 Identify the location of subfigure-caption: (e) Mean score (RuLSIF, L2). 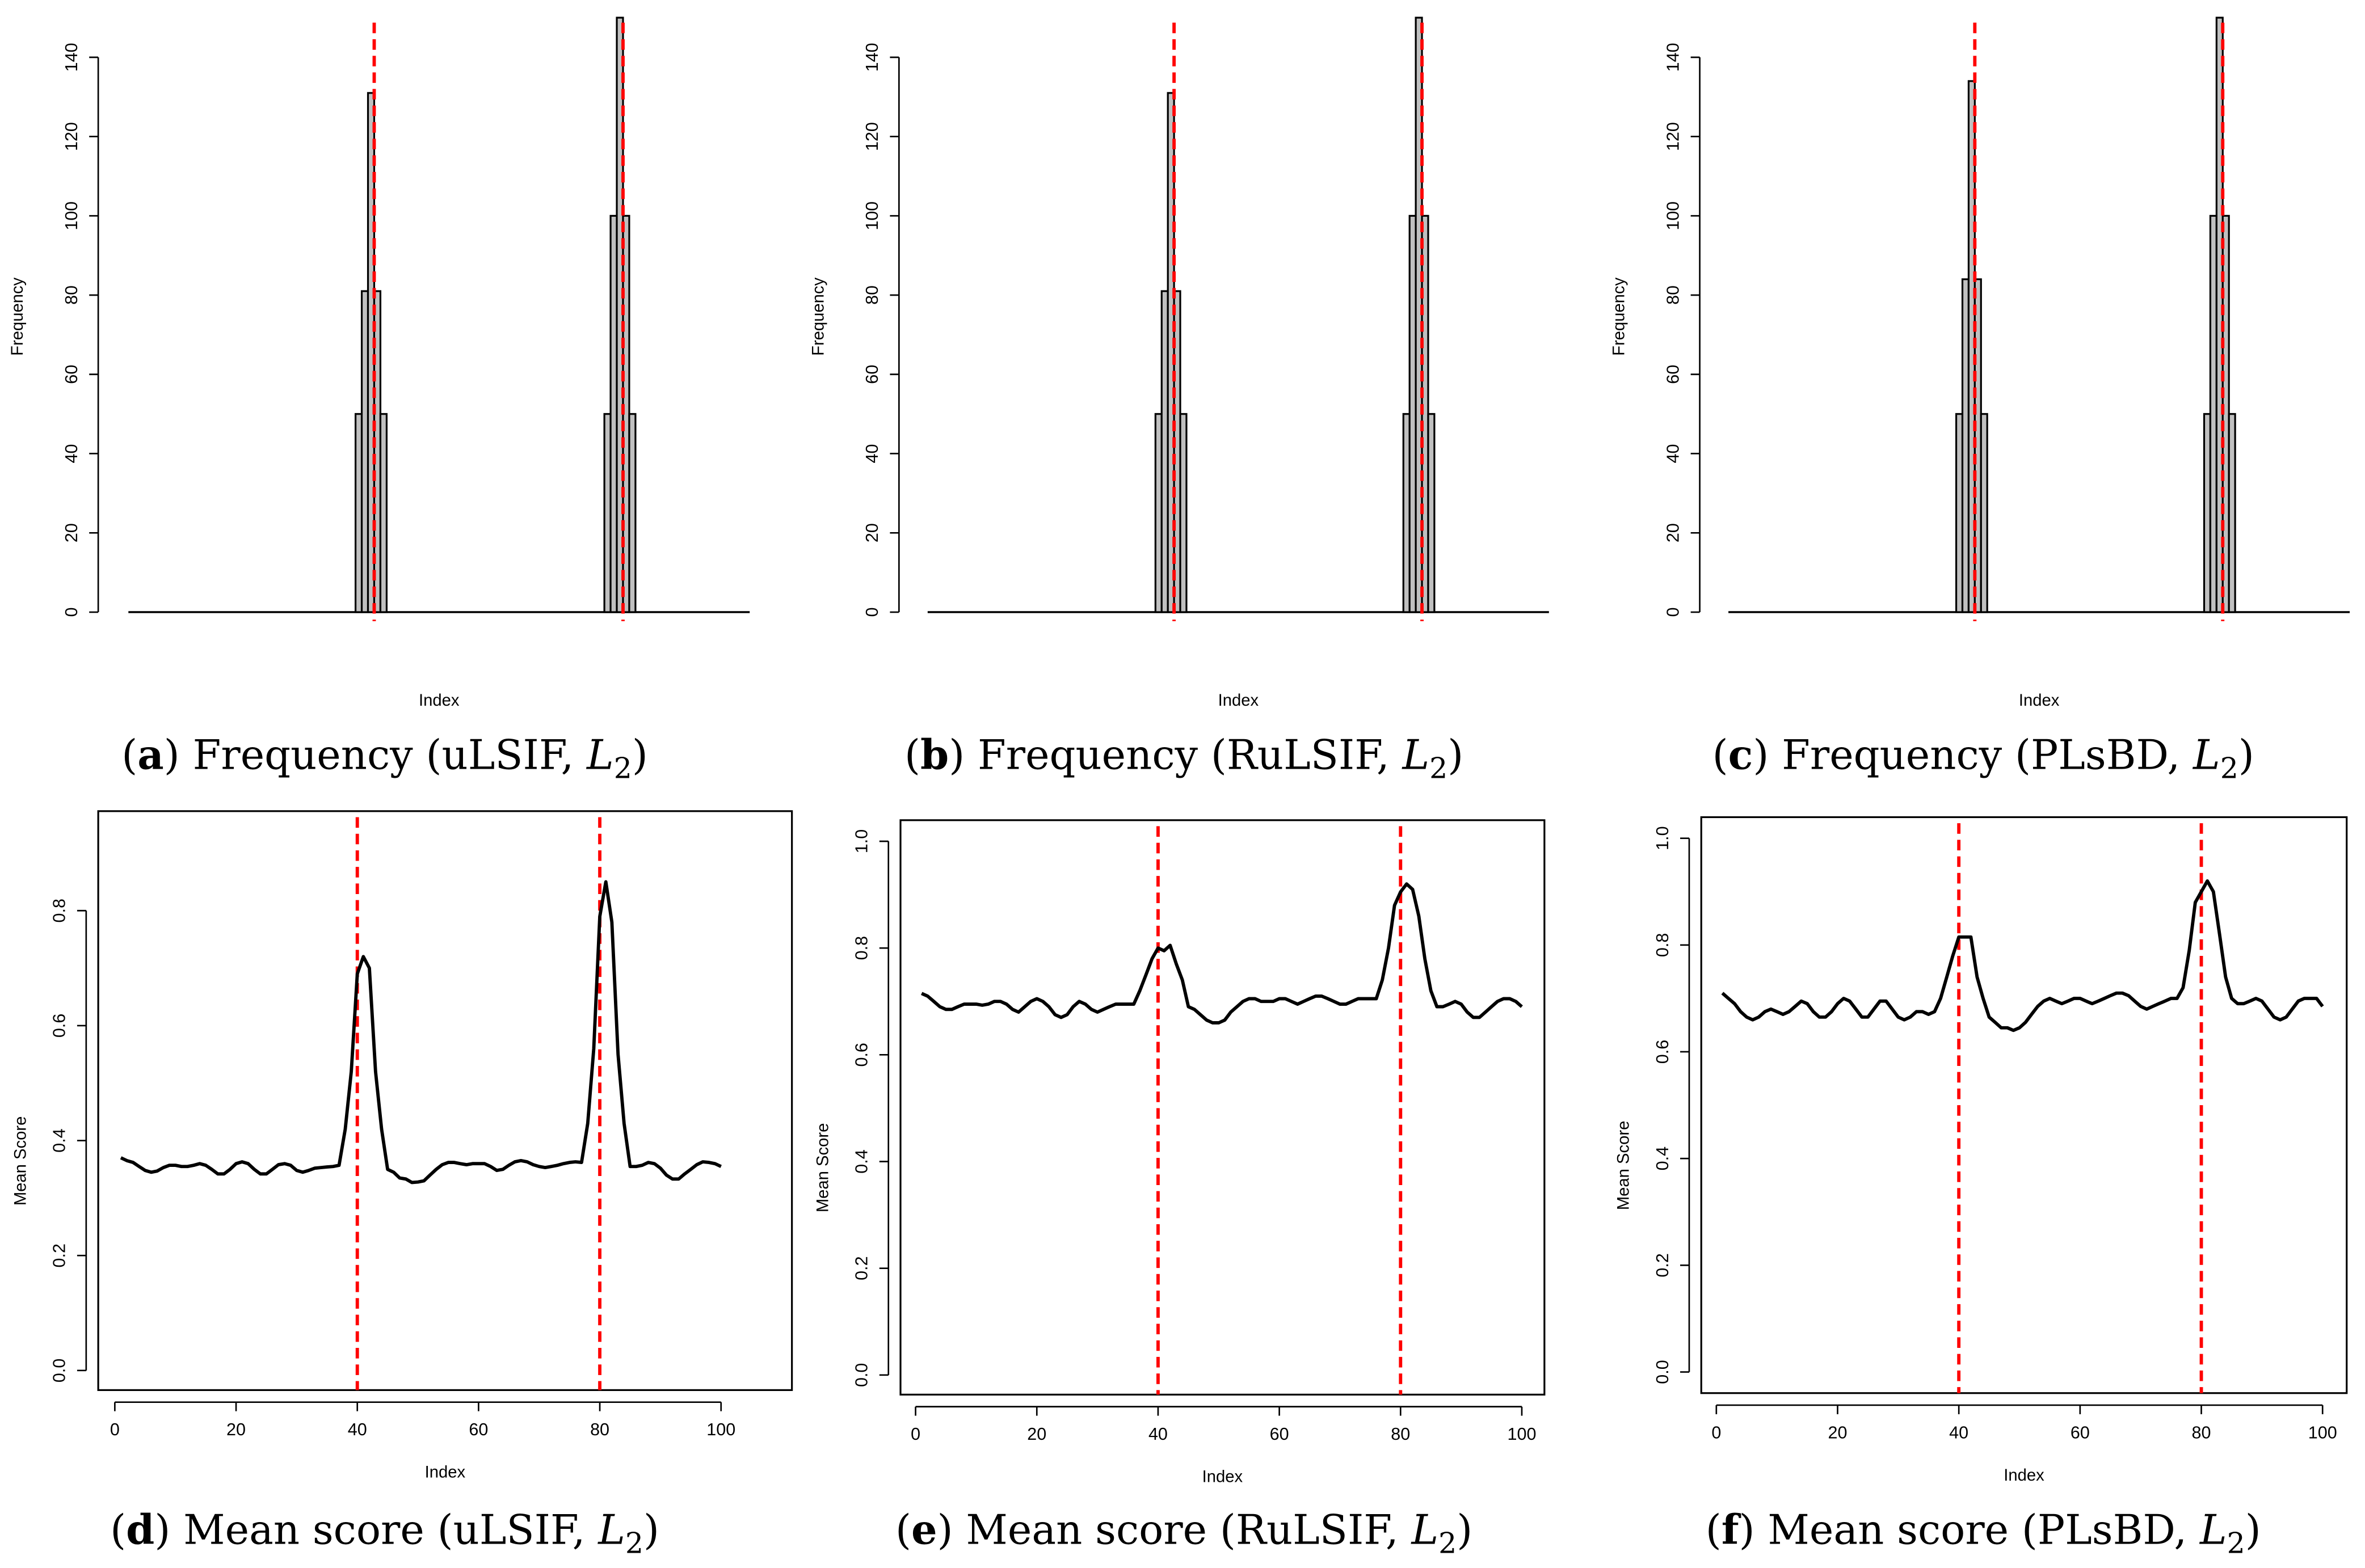
(1183, 1532).